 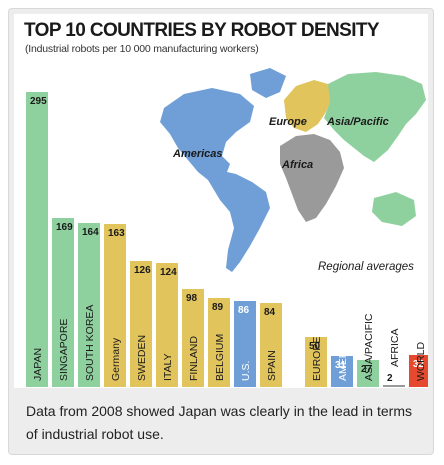 What do you see at coordinates (116, 359) in the screenshot?
I see `category-label-germany: Germany` at bounding box center [116, 359].